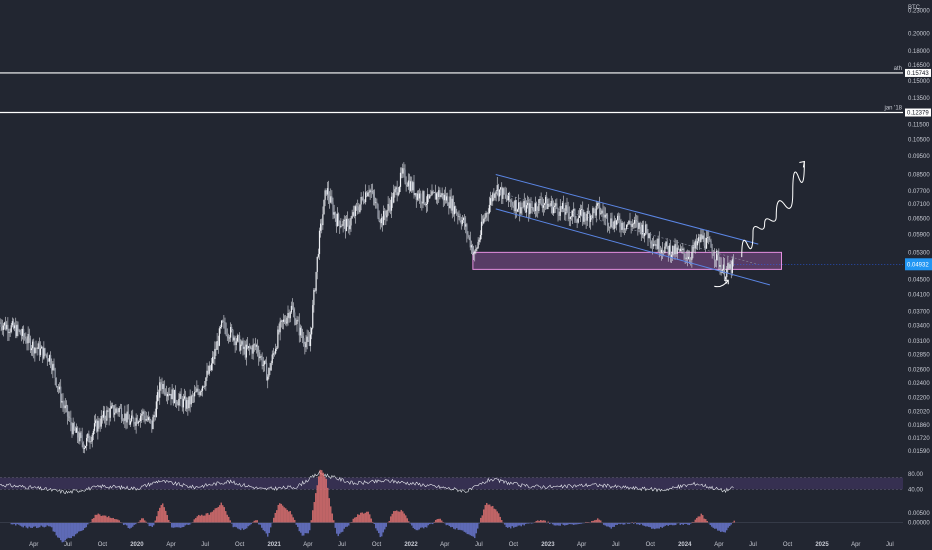 This screenshot has height=550, width=932. Describe the element at coordinates (919, 398) in the screenshot. I see `price-tick-label: 0.02200` at that location.